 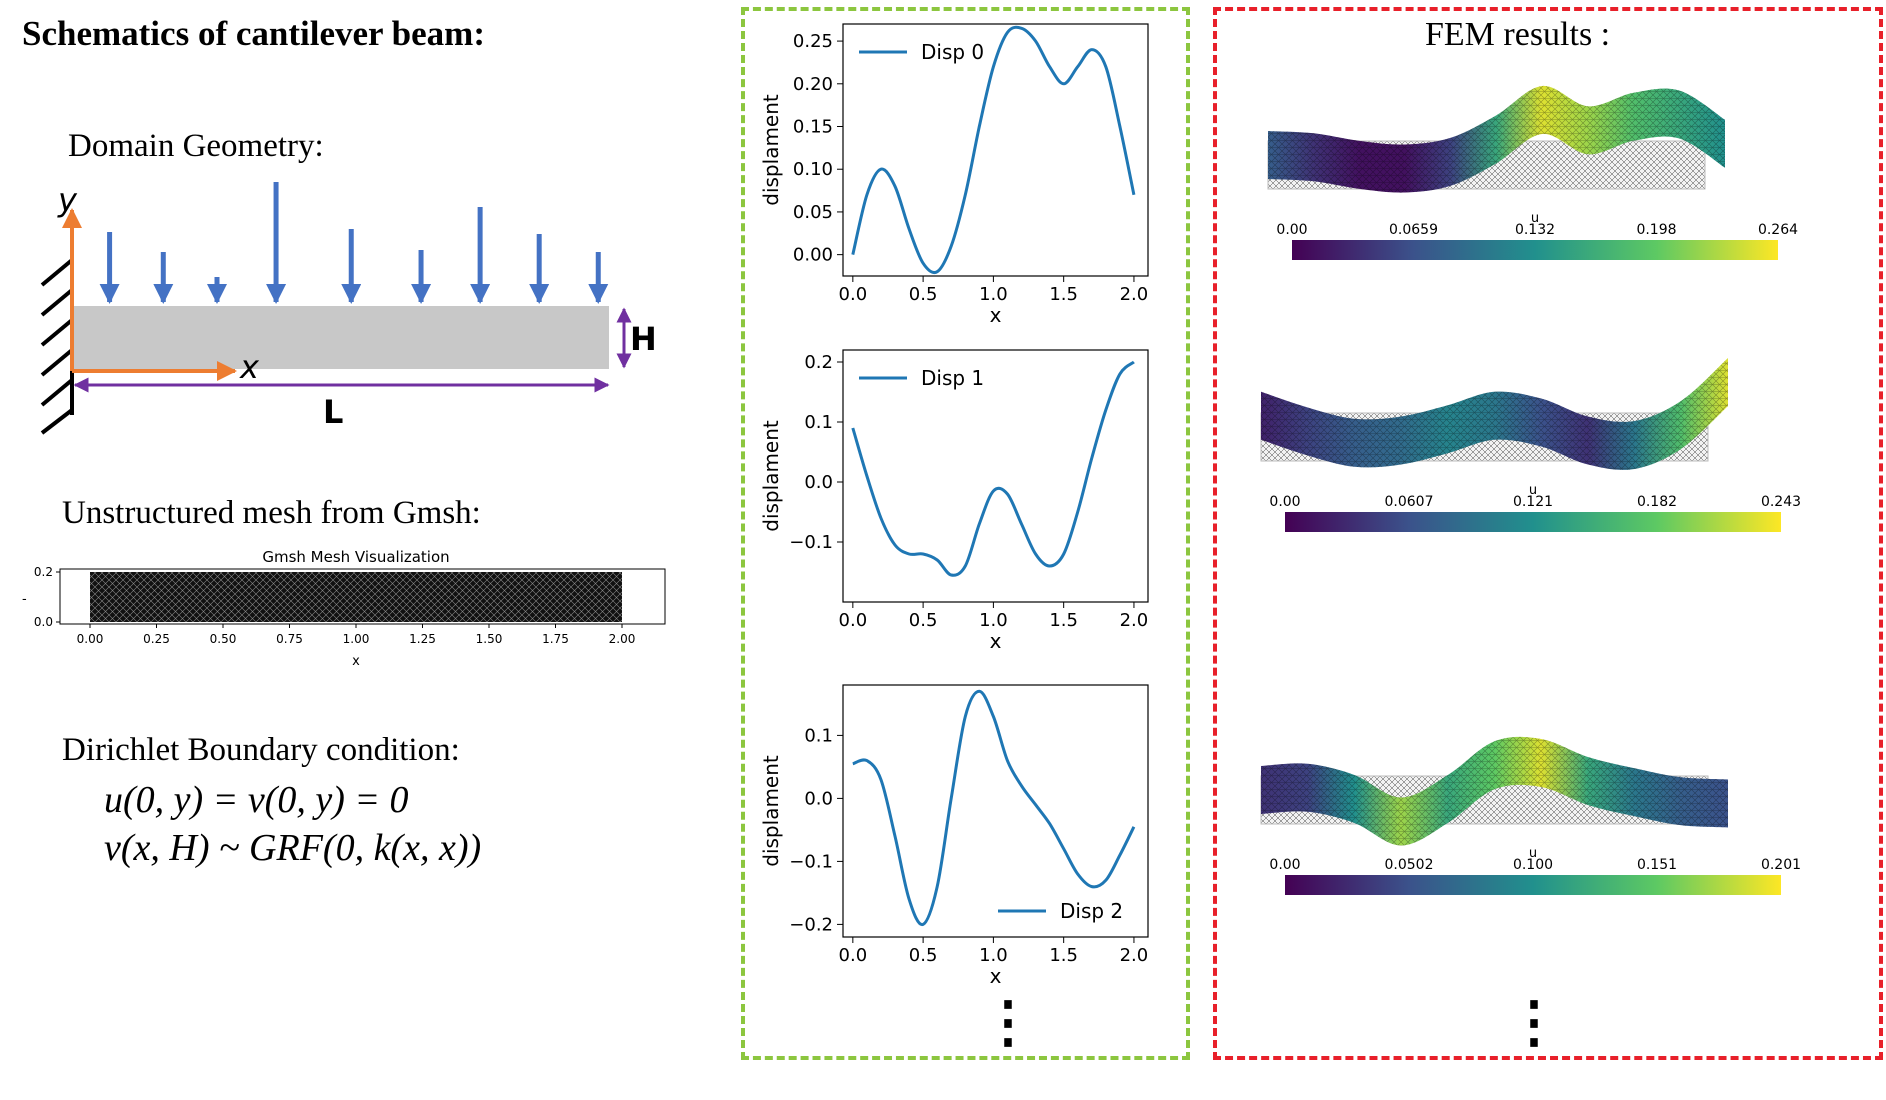 What do you see at coordinates (813, 127) in the screenshot?
I see `y-tick-label: 0.15` at bounding box center [813, 127].